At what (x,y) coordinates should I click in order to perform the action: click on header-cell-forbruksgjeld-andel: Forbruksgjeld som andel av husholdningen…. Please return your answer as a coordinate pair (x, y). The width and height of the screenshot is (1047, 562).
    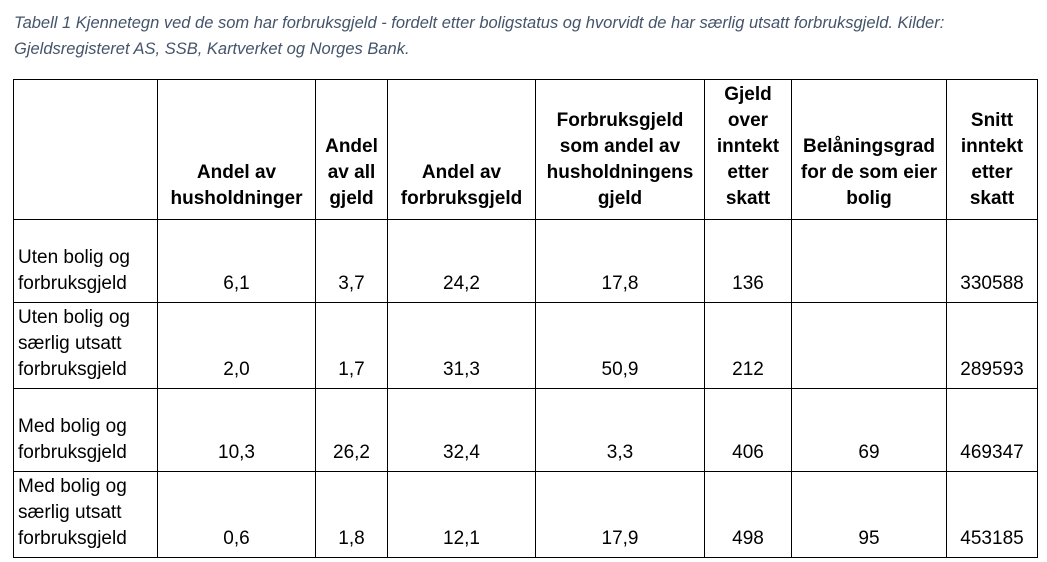
    Looking at the image, I should click on (620, 149).